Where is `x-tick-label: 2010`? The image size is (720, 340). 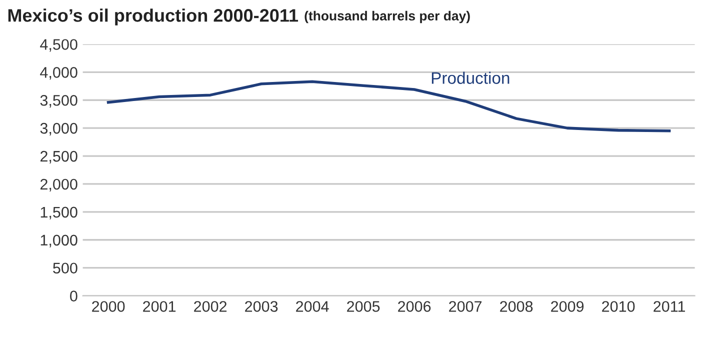 x-tick-label: 2010 is located at coordinates (618, 306).